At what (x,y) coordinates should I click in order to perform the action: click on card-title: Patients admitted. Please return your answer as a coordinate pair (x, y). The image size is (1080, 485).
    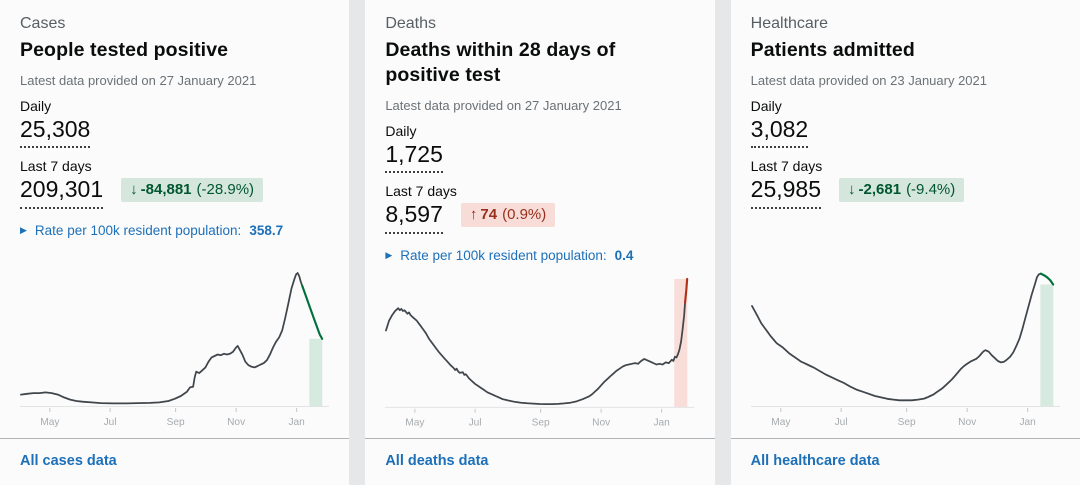
    Looking at the image, I should click on (832, 49).